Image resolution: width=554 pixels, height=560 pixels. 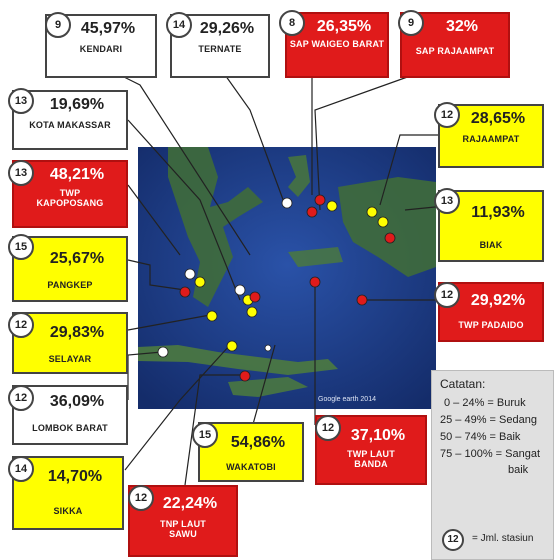 I want to click on map-credit: Google earth 2014, so click(x=347, y=399).